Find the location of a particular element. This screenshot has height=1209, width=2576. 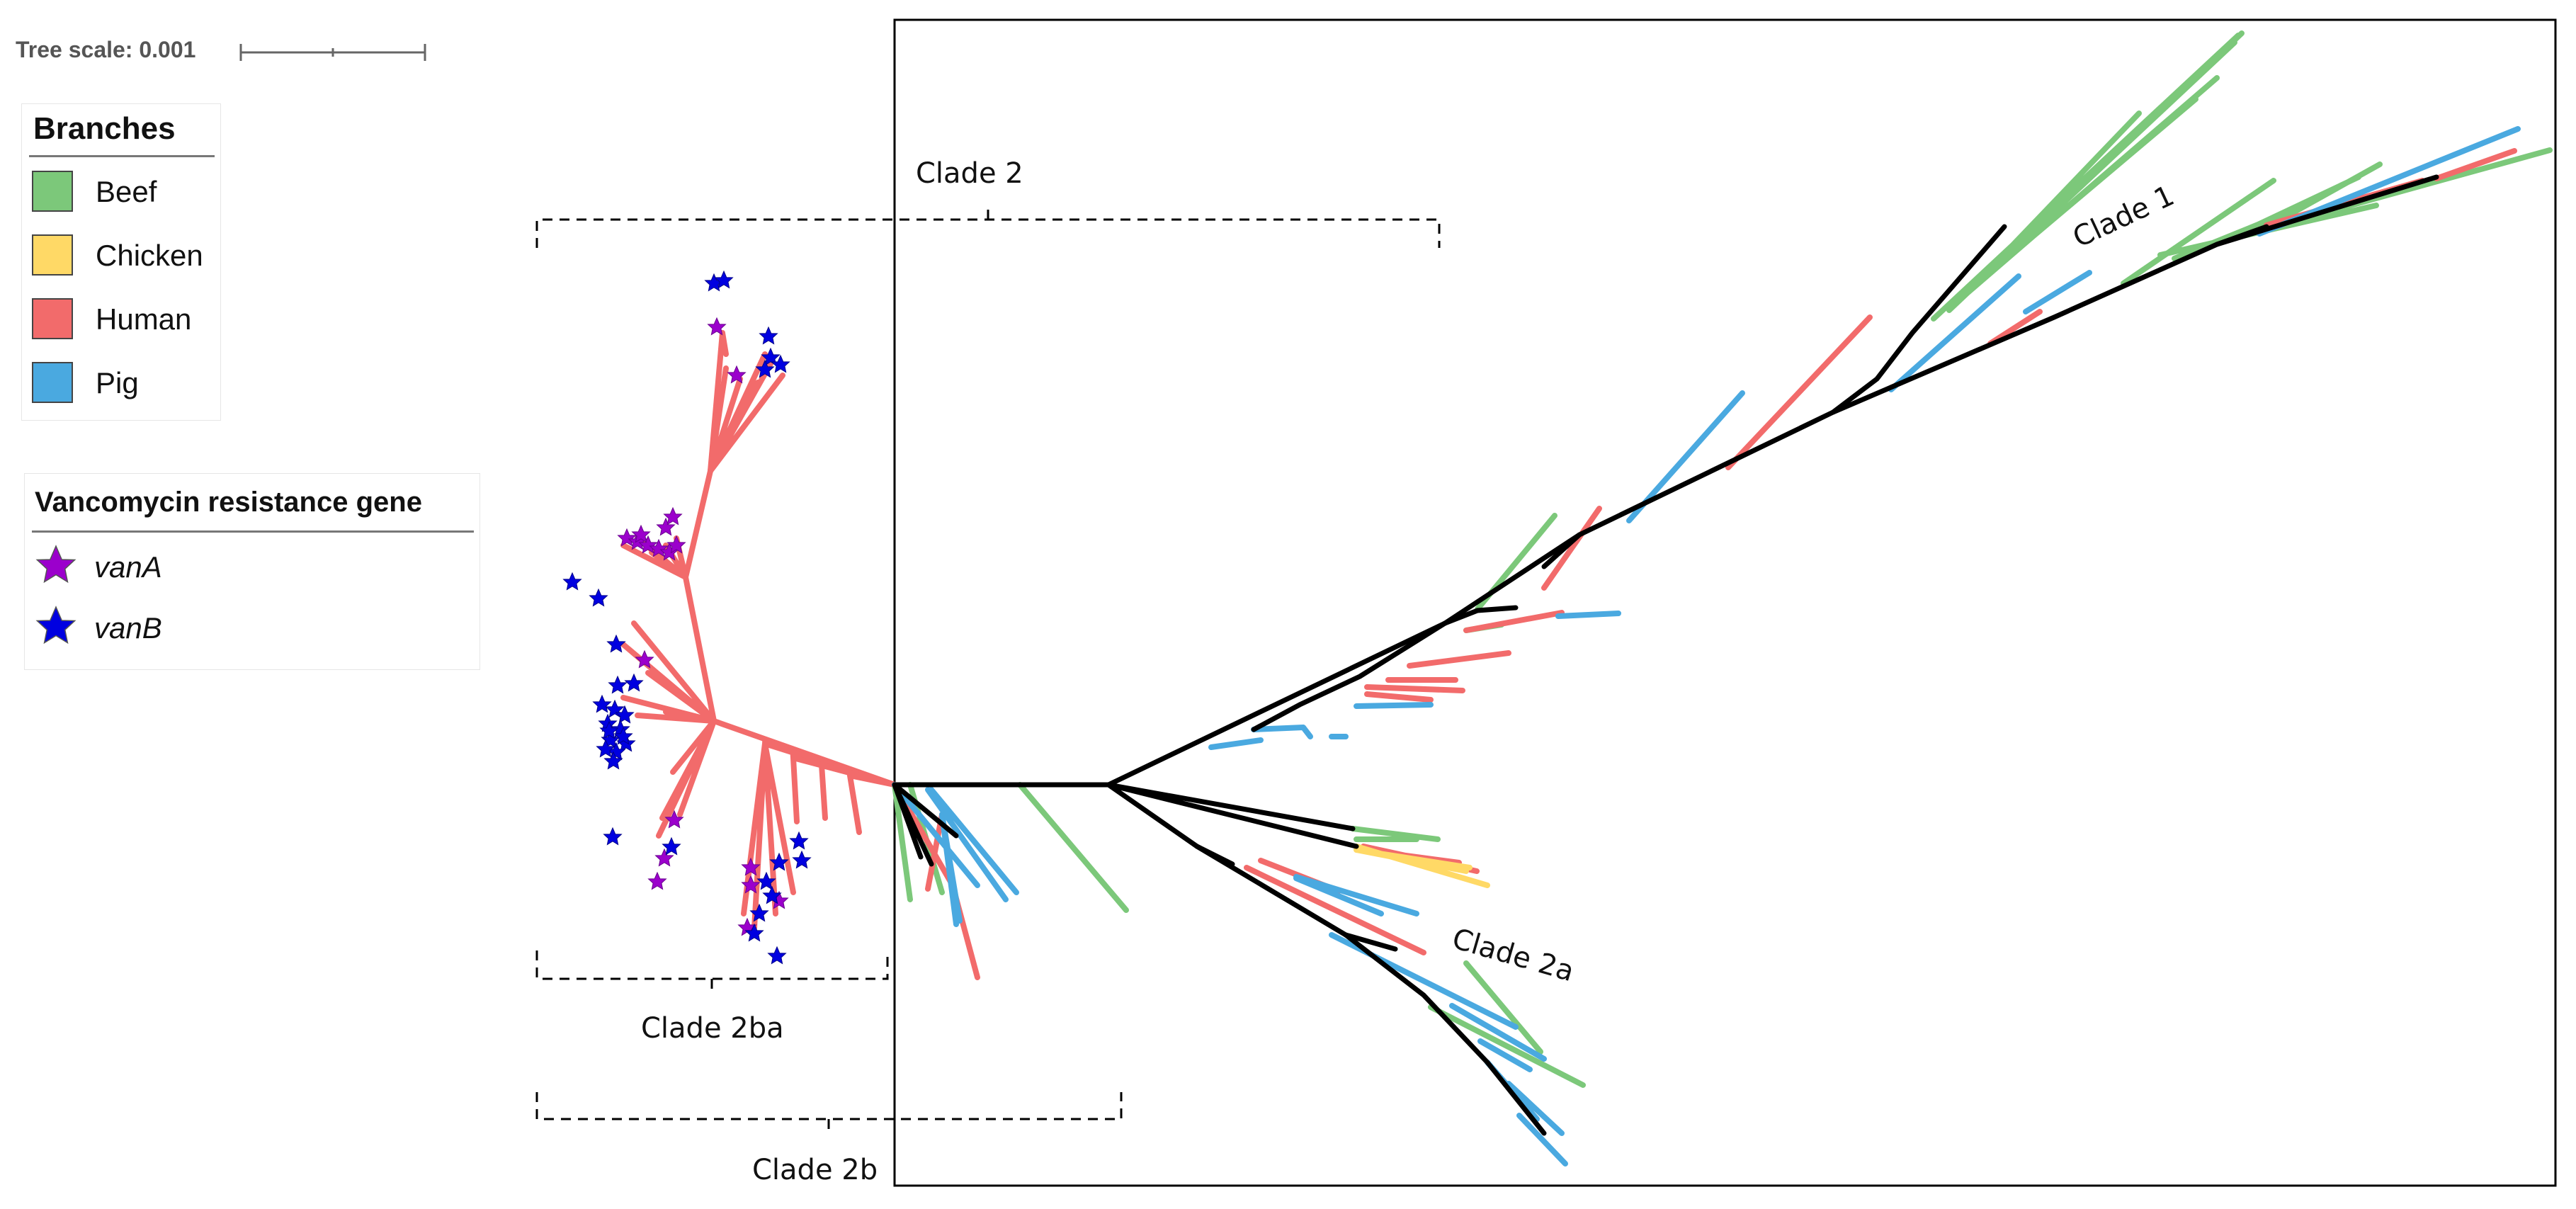

beef-swatch is located at coordinates (52, 191).